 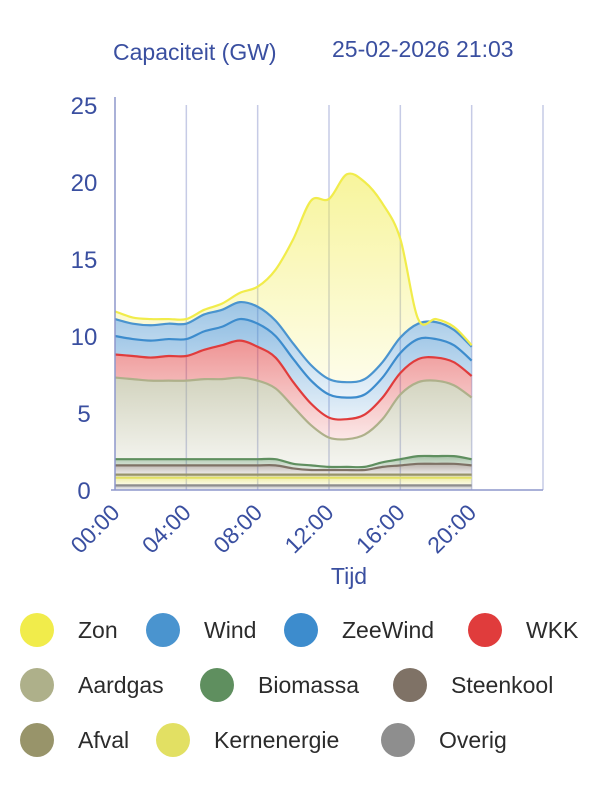 I want to click on x-tick-label-1200: 12:00, so click(x=308, y=528).